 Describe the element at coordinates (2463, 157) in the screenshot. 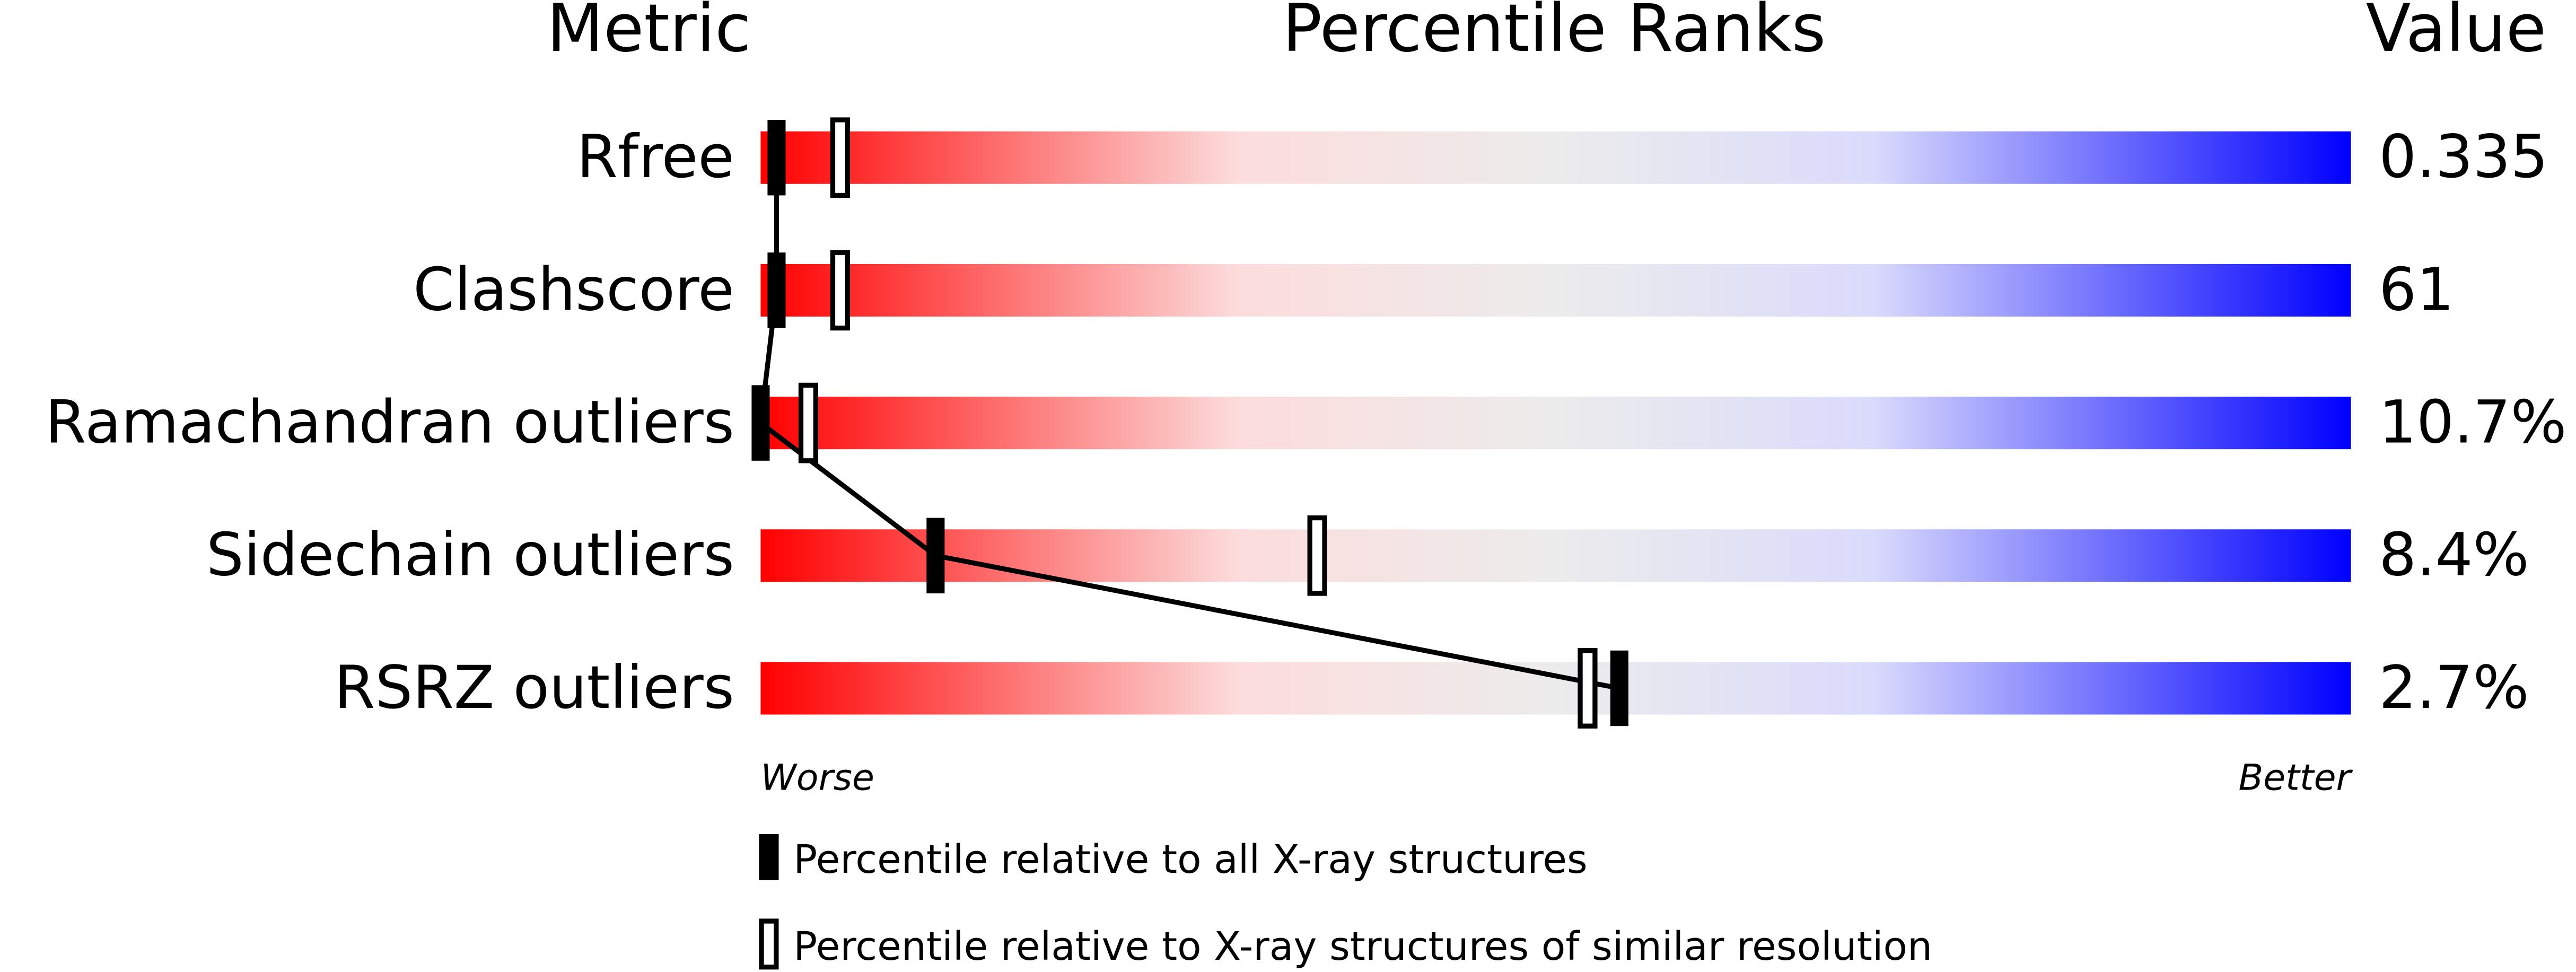

I see `metric-value: 0.335` at that location.